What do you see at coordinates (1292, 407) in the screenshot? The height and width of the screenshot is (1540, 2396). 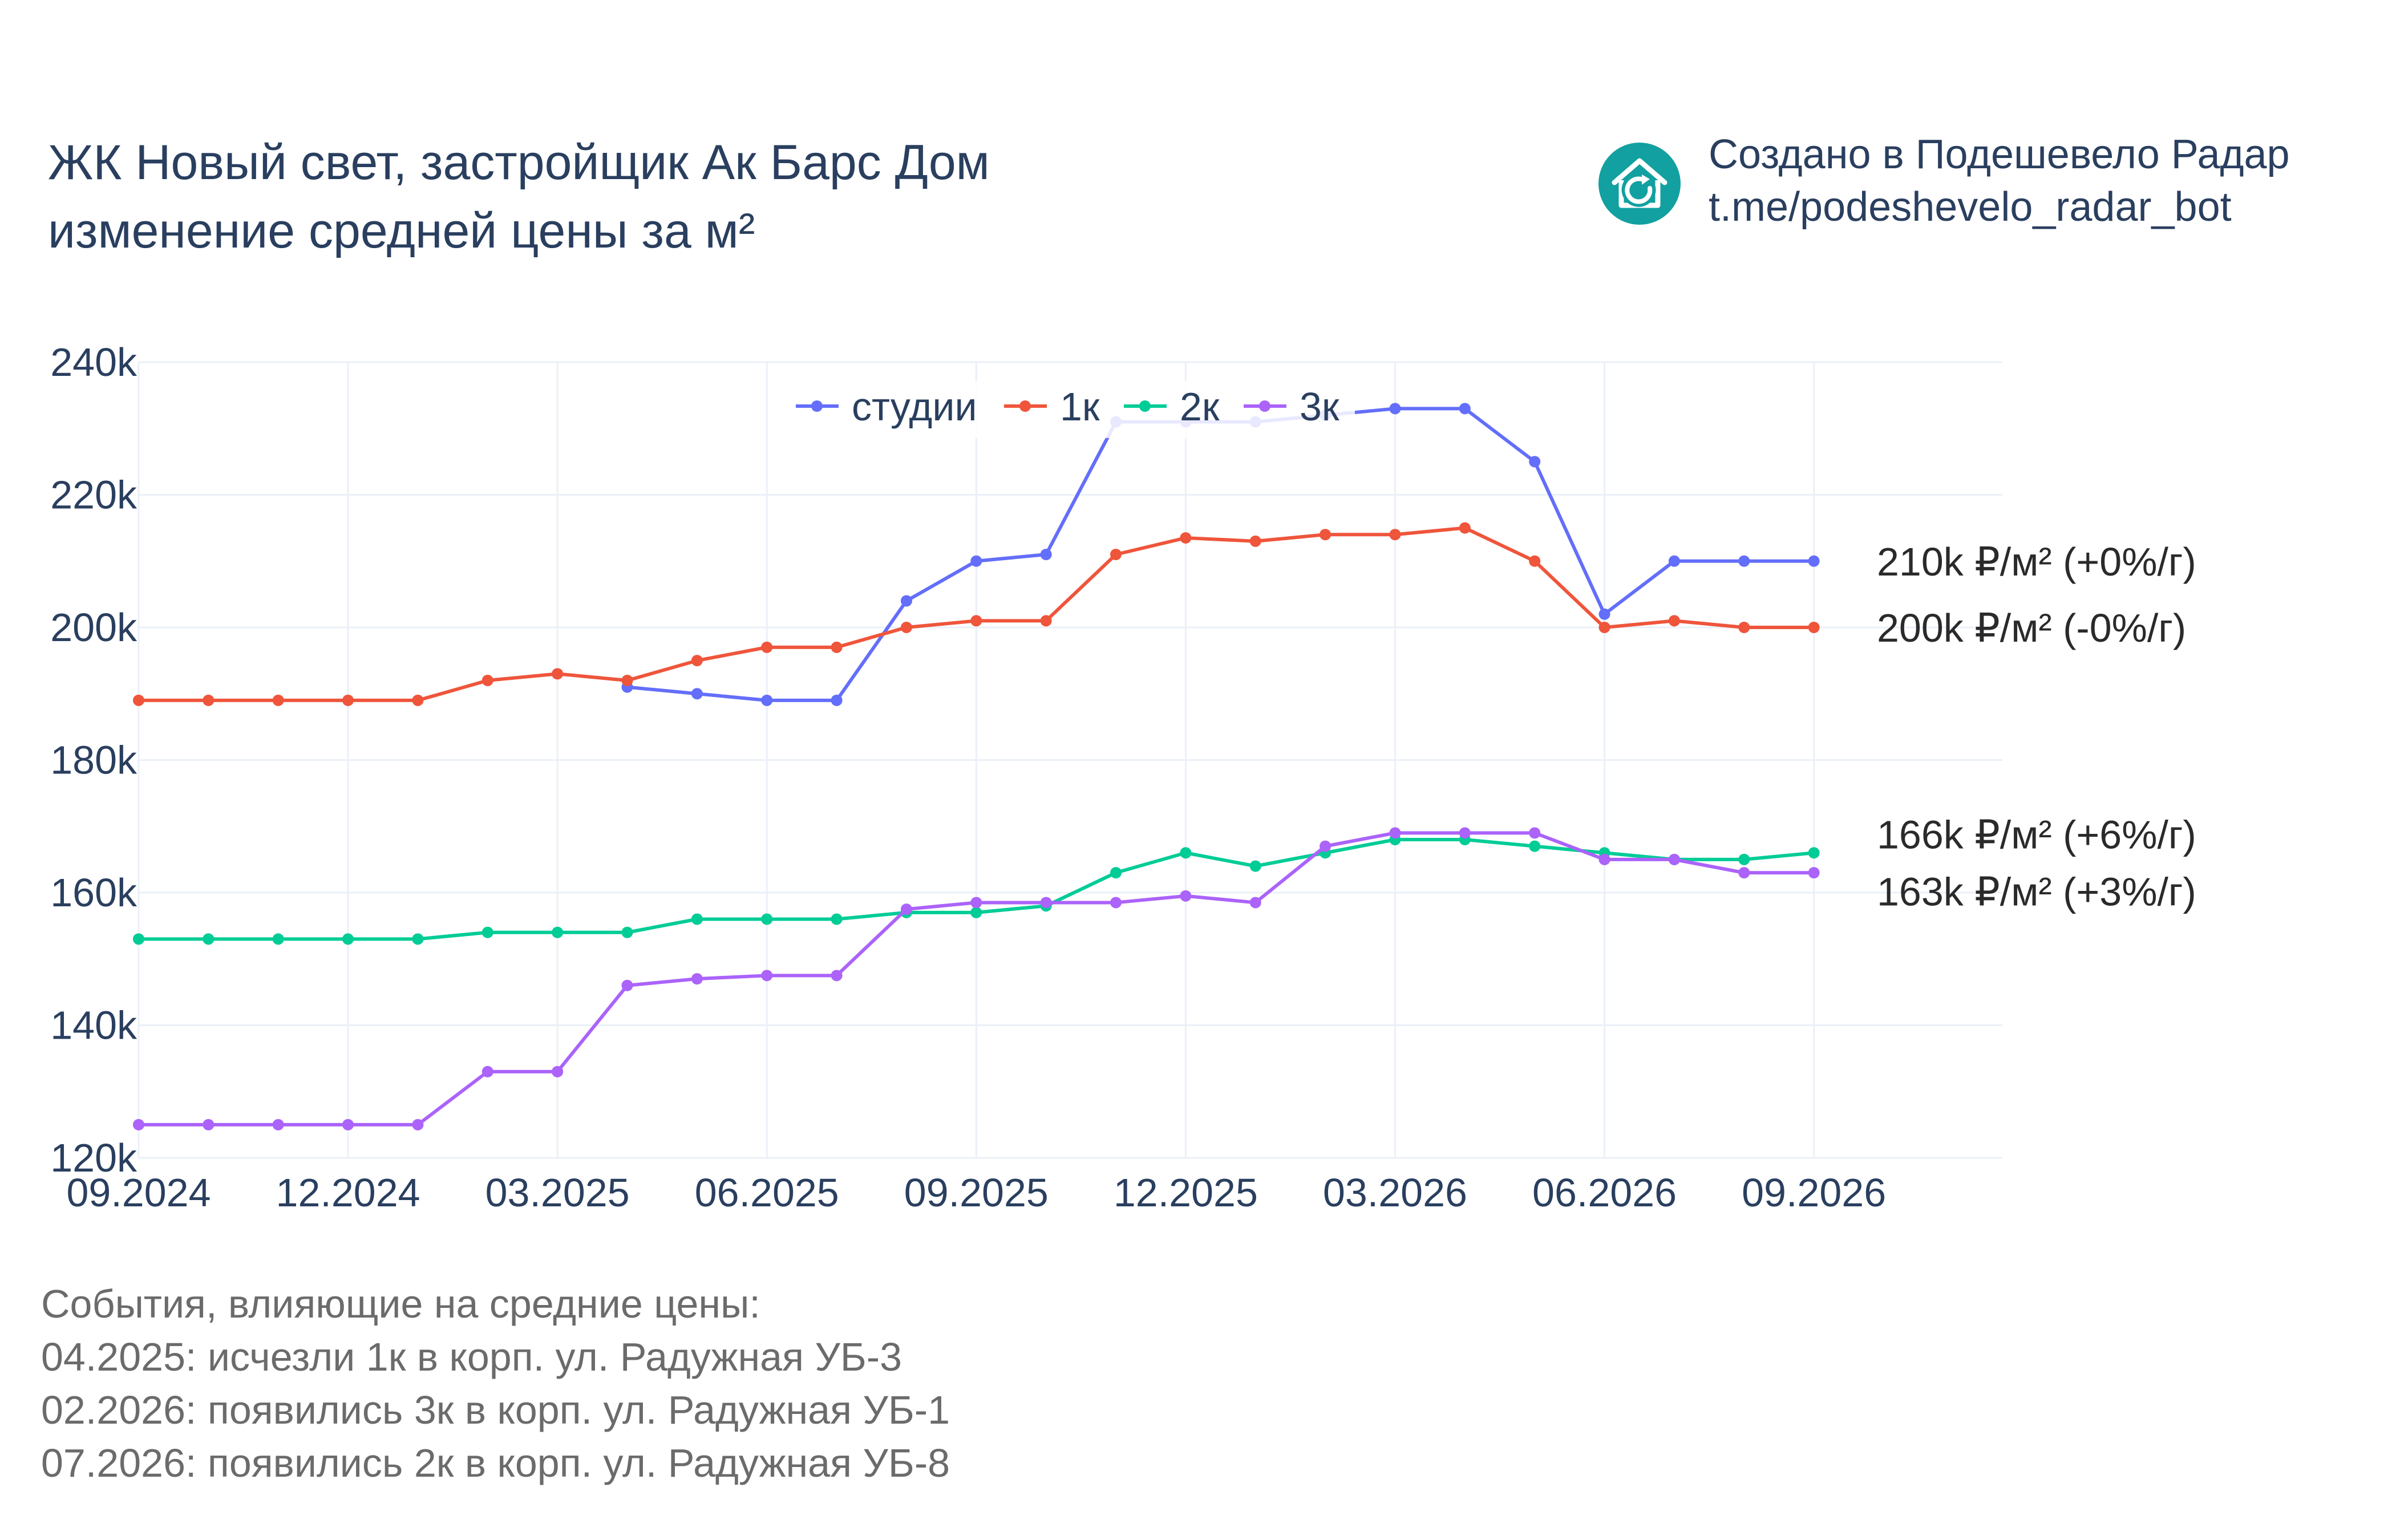 I see `legend-item: 3к` at bounding box center [1292, 407].